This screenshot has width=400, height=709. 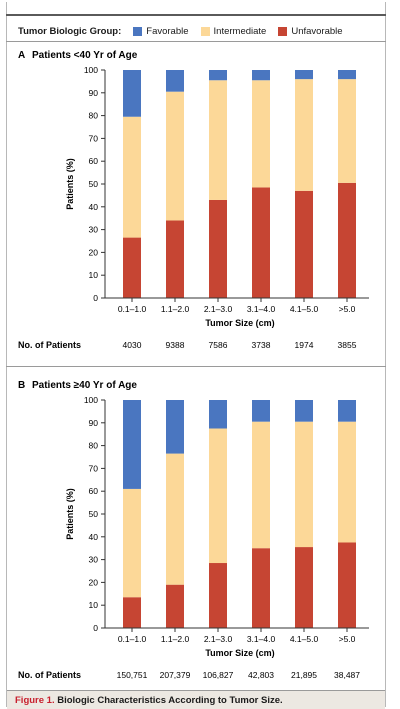 I want to click on panel-b-xtick-label-0: 0.1–1.0, so click(x=132, y=639).